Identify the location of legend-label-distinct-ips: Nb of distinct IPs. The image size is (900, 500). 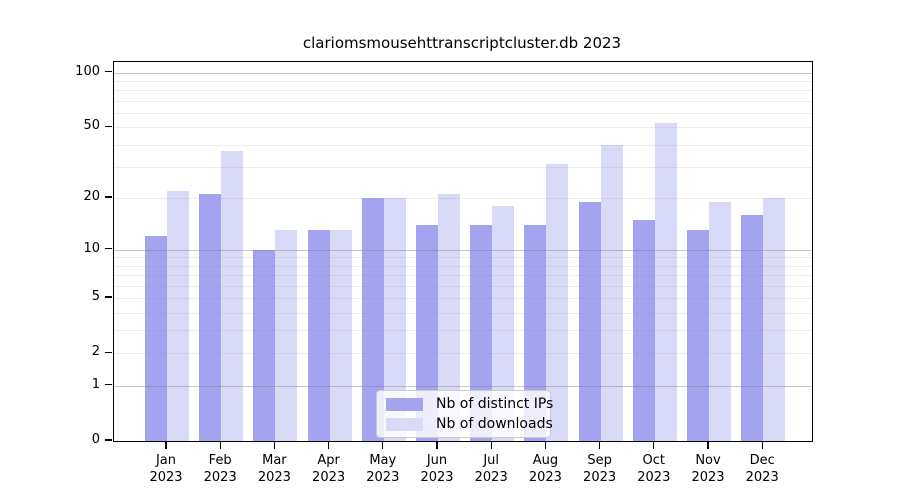
(495, 404).